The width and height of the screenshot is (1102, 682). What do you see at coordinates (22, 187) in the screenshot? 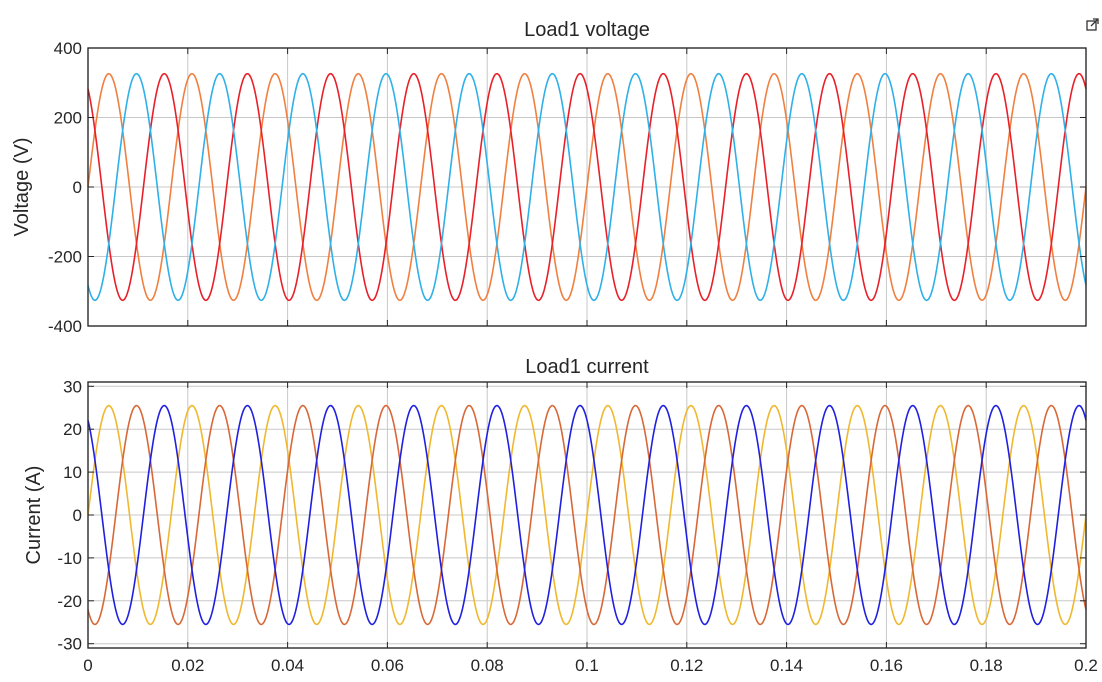
I see `voltage-ylabel: Voltage (V)` at bounding box center [22, 187].